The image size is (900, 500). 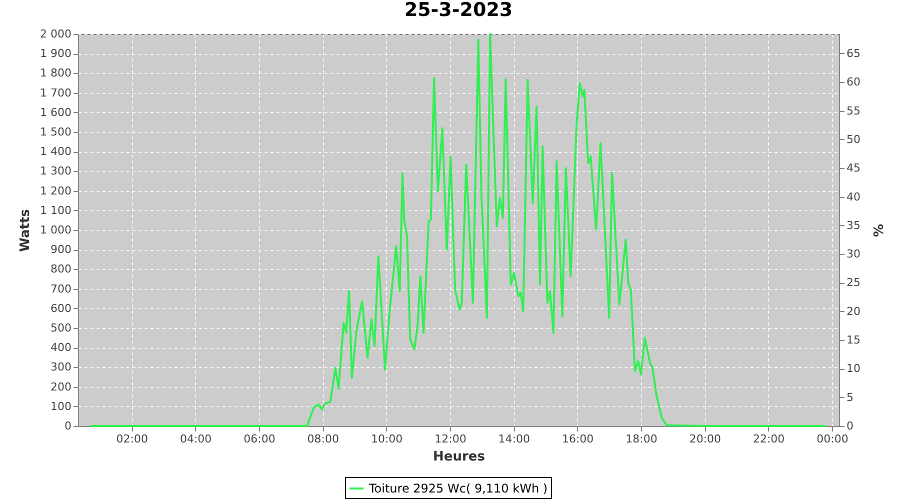 I want to click on x-tick-label: 20:00, so click(x=705, y=439).